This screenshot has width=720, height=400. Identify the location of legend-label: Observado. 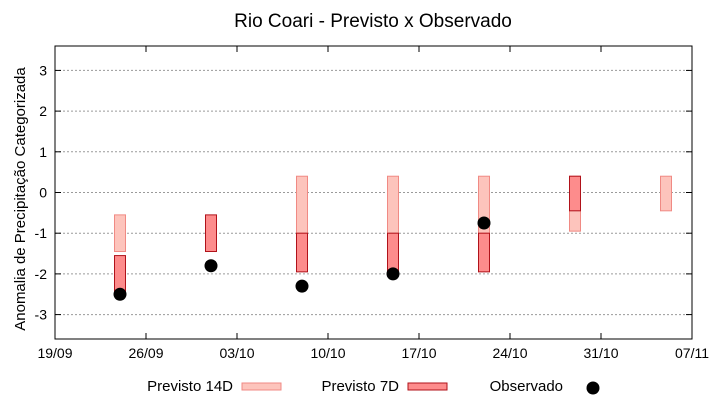
(526, 386).